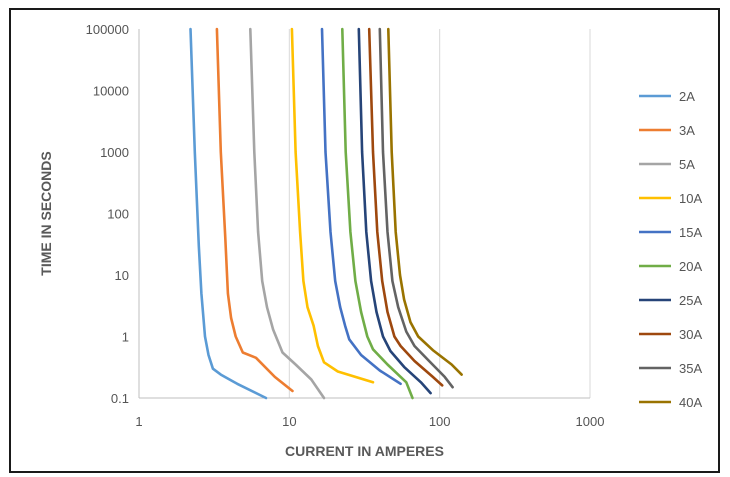 This screenshot has height=477, width=730. What do you see at coordinates (122, 275) in the screenshot?
I see `y-tick-label: 10` at bounding box center [122, 275].